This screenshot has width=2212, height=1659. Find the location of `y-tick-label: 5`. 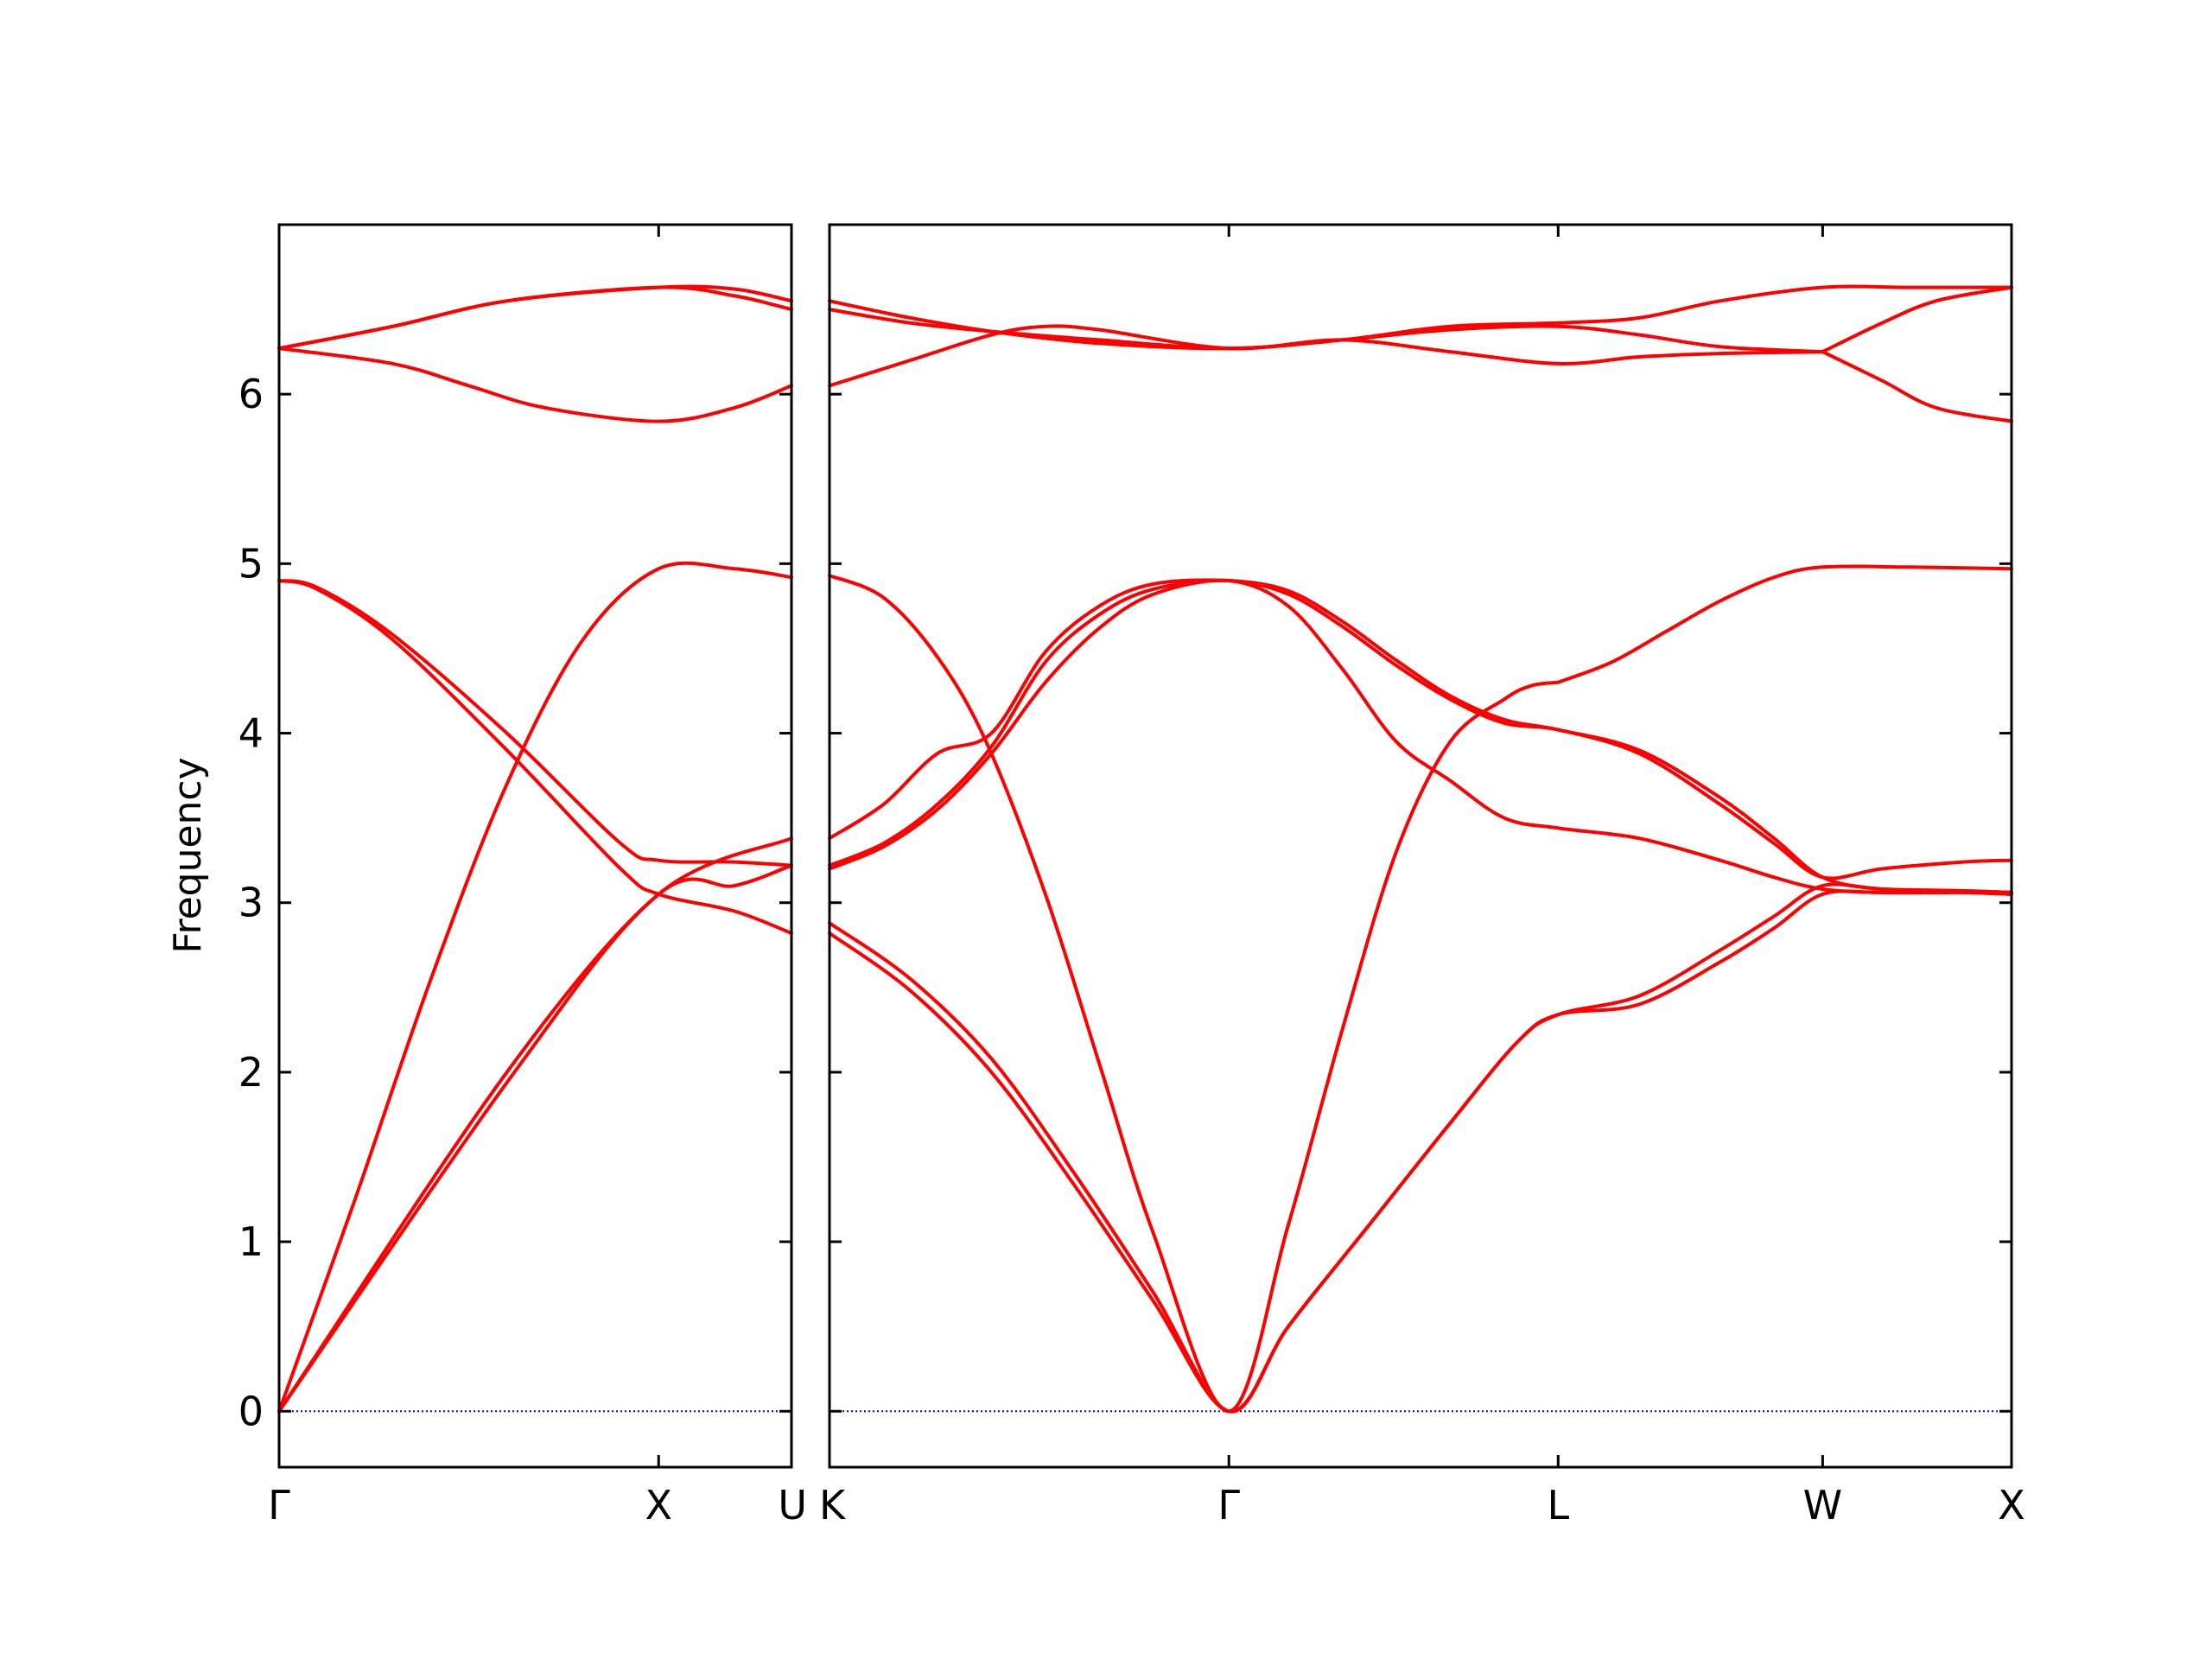

y-tick-label: 5 is located at coordinates (251, 563).